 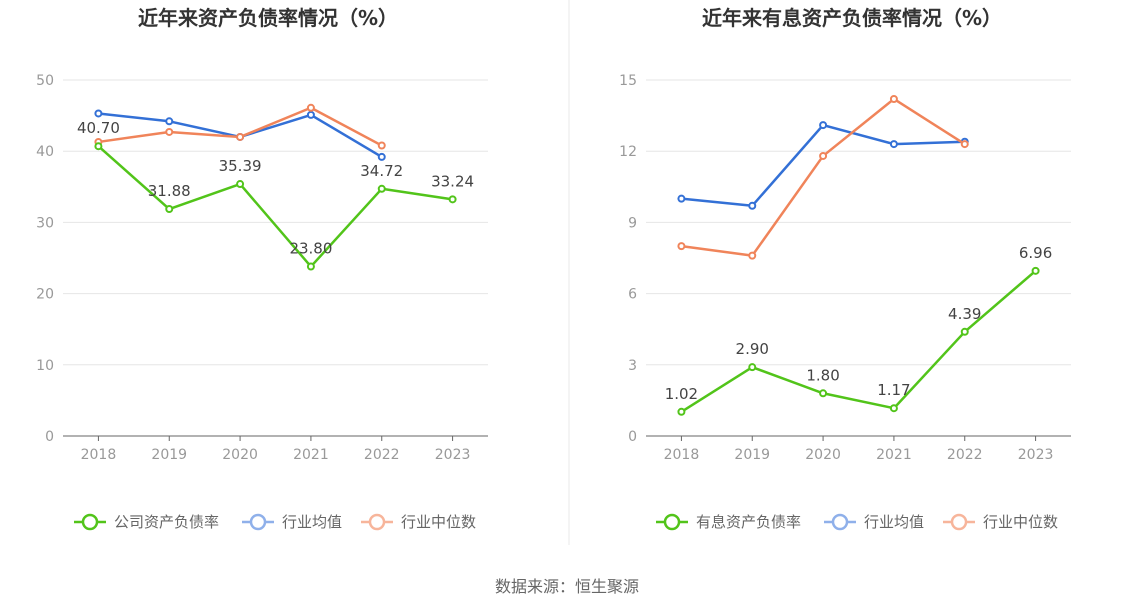 What do you see at coordinates (452, 181) in the screenshot?
I see `data-label: 33.24` at bounding box center [452, 181].